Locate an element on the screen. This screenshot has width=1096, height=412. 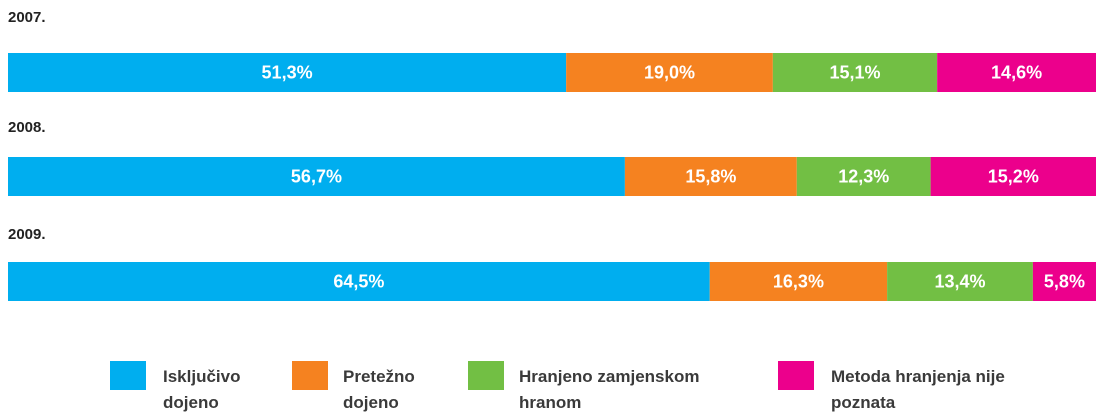
value-label: 15,8% is located at coordinates (710, 176).